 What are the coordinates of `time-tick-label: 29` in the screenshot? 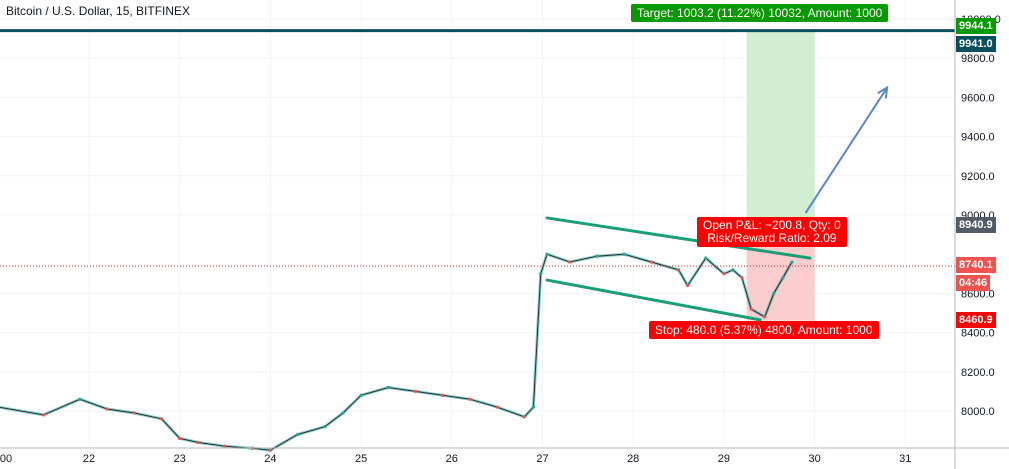 It's located at (724, 459).